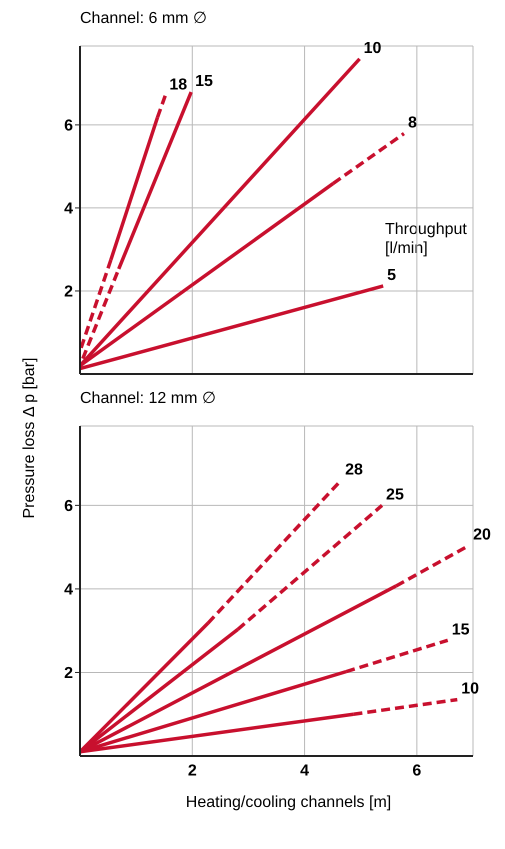 The width and height of the screenshot is (505, 849). Describe the element at coordinates (412, 123) in the screenshot. I see `series-label: 8` at that location.